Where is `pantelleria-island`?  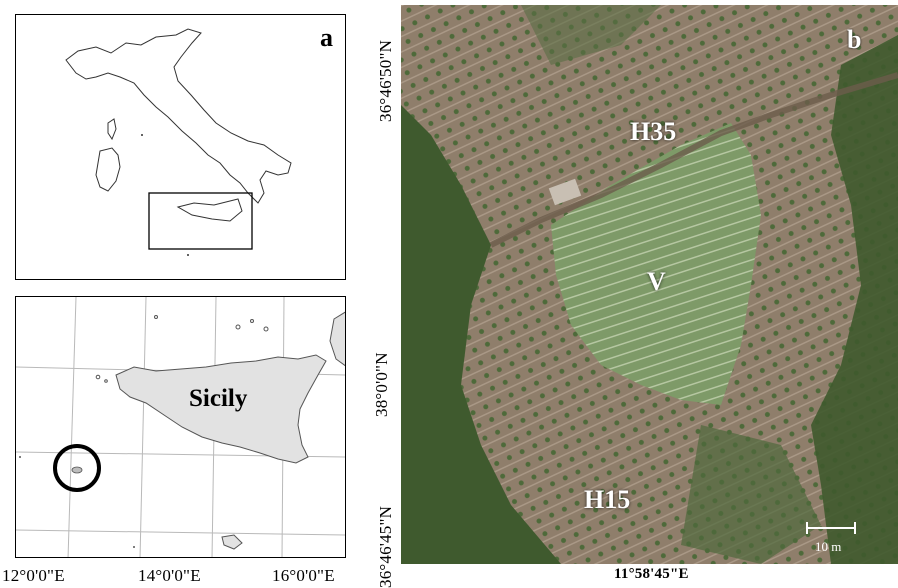
pantelleria-island is located at coordinates (77, 470).